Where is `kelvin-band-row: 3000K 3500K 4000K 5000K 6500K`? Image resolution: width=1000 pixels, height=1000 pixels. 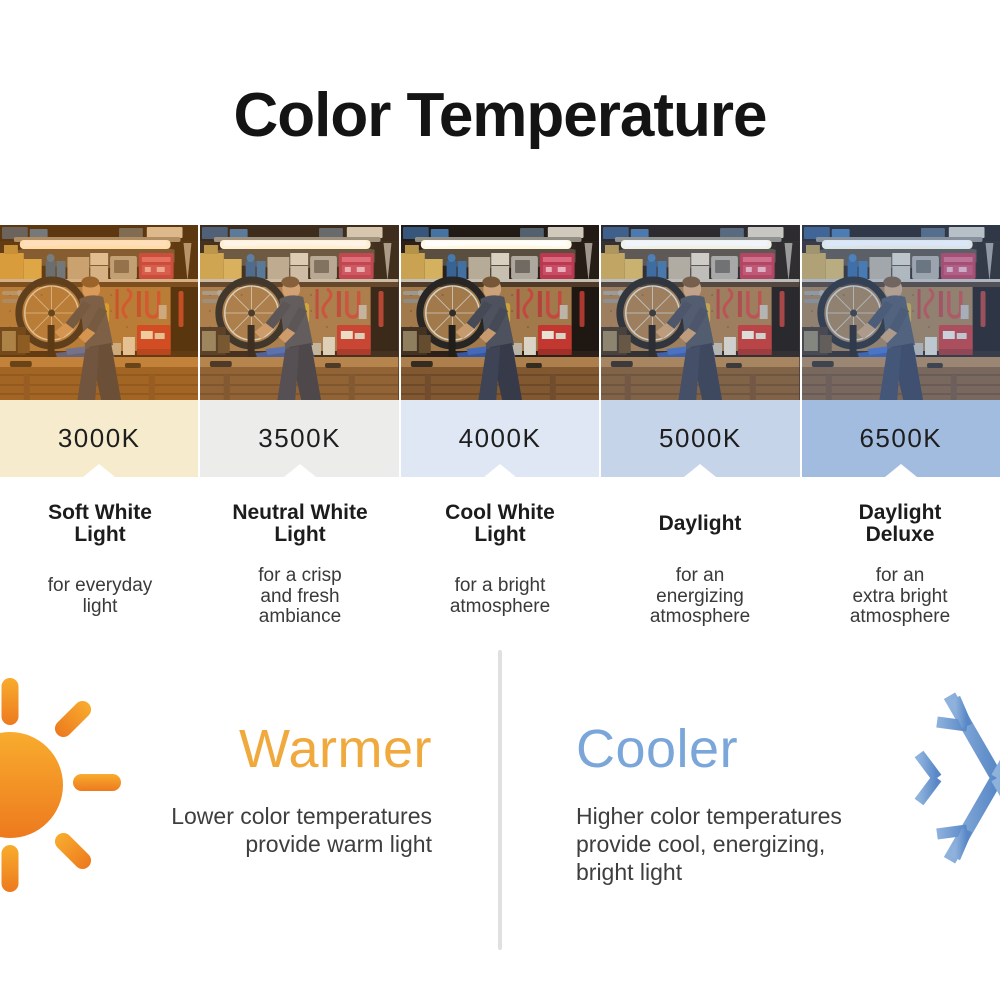 kelvin-band-row: 3000K 3500K 4000K 5000K 6500K is located at coordinates (500, 438).